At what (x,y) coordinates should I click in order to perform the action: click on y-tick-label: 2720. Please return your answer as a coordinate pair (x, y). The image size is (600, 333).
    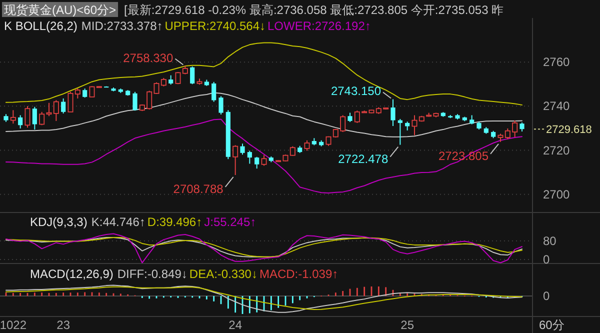
    Looking at the image, I should click on (556, 150).